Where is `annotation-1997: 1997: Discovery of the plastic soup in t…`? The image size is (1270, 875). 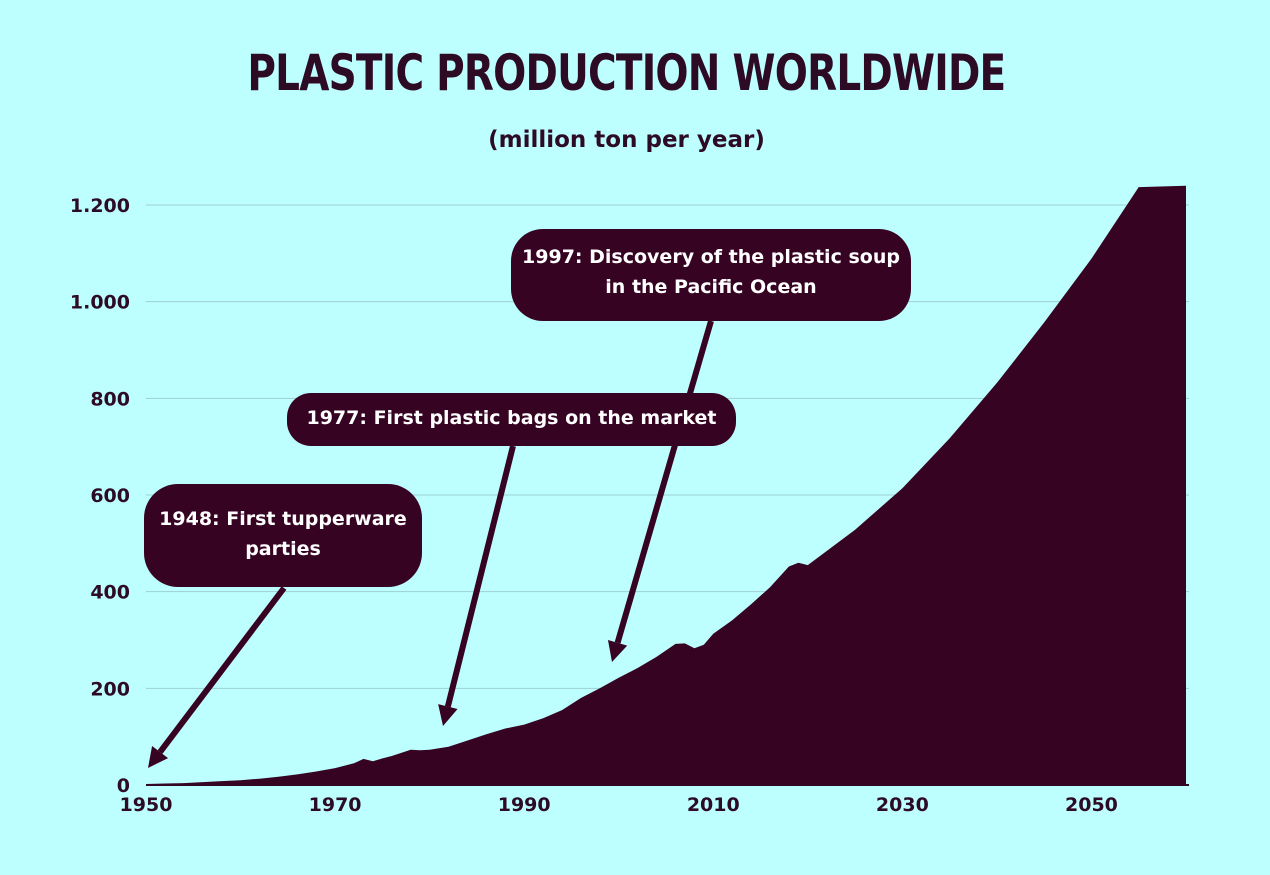
annotation-1997: 1997: Discovery of the plastic soup in t… is located at coordinates (711, 275).